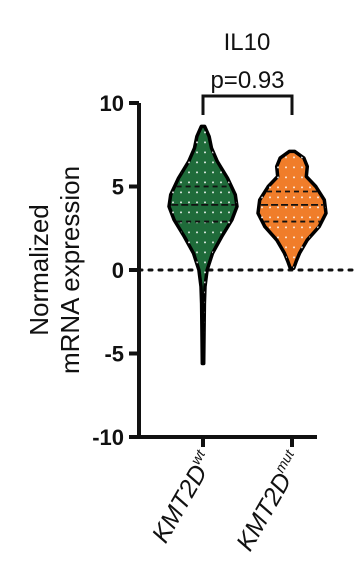 Image resolution: width=355 pixels, height=575 pixels. What do you see at coordinates (112, 103) in the screenshot?
I see `y-tick-label: 10` at bounding box center [112, 103].